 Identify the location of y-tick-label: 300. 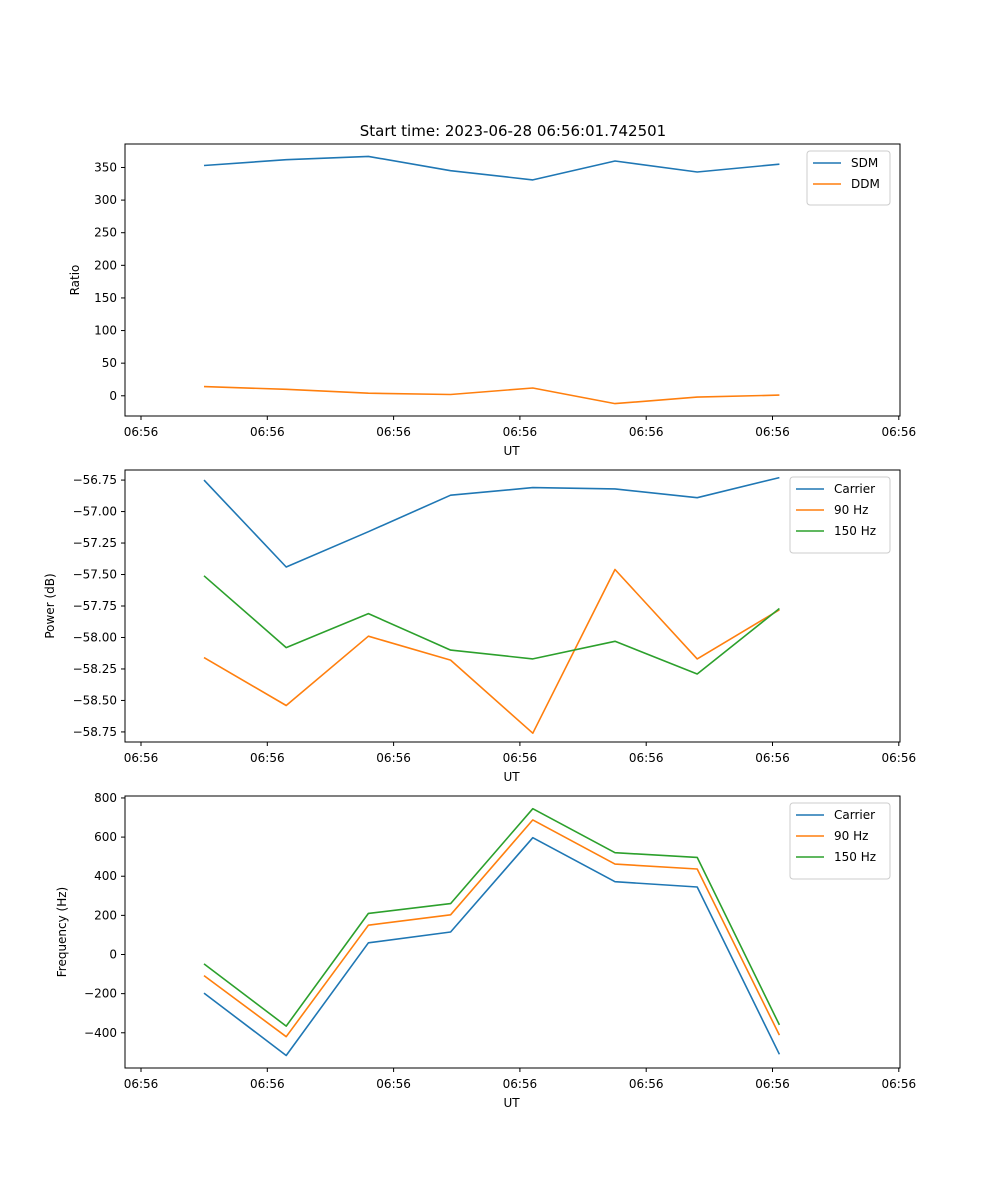
(105, 200).